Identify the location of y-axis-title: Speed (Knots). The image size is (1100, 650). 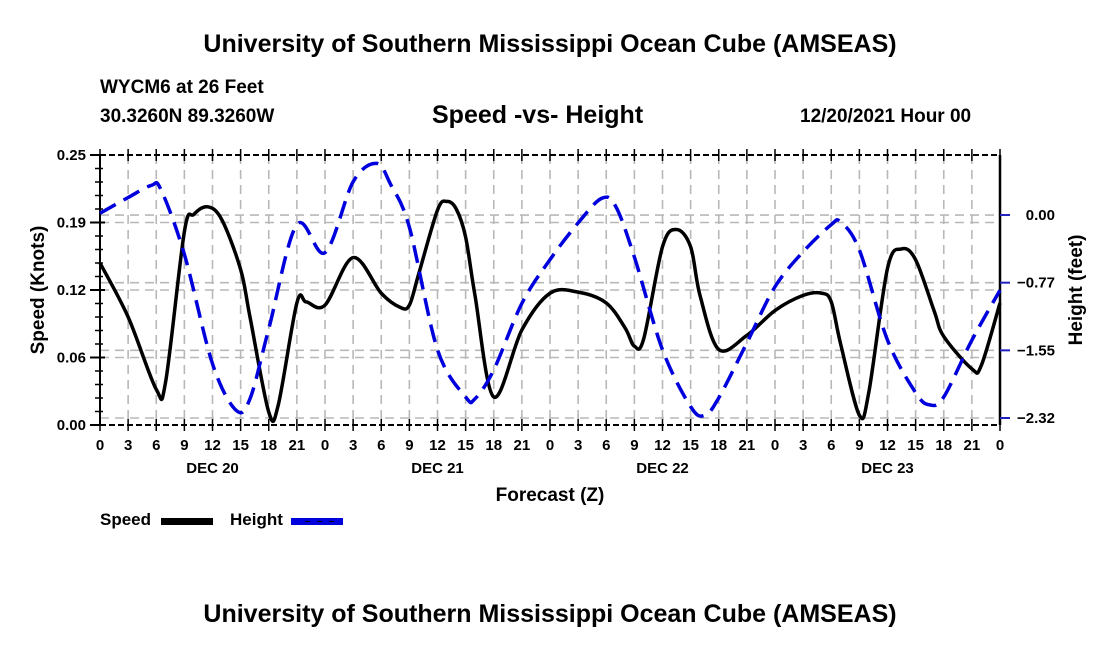
(38, 290).